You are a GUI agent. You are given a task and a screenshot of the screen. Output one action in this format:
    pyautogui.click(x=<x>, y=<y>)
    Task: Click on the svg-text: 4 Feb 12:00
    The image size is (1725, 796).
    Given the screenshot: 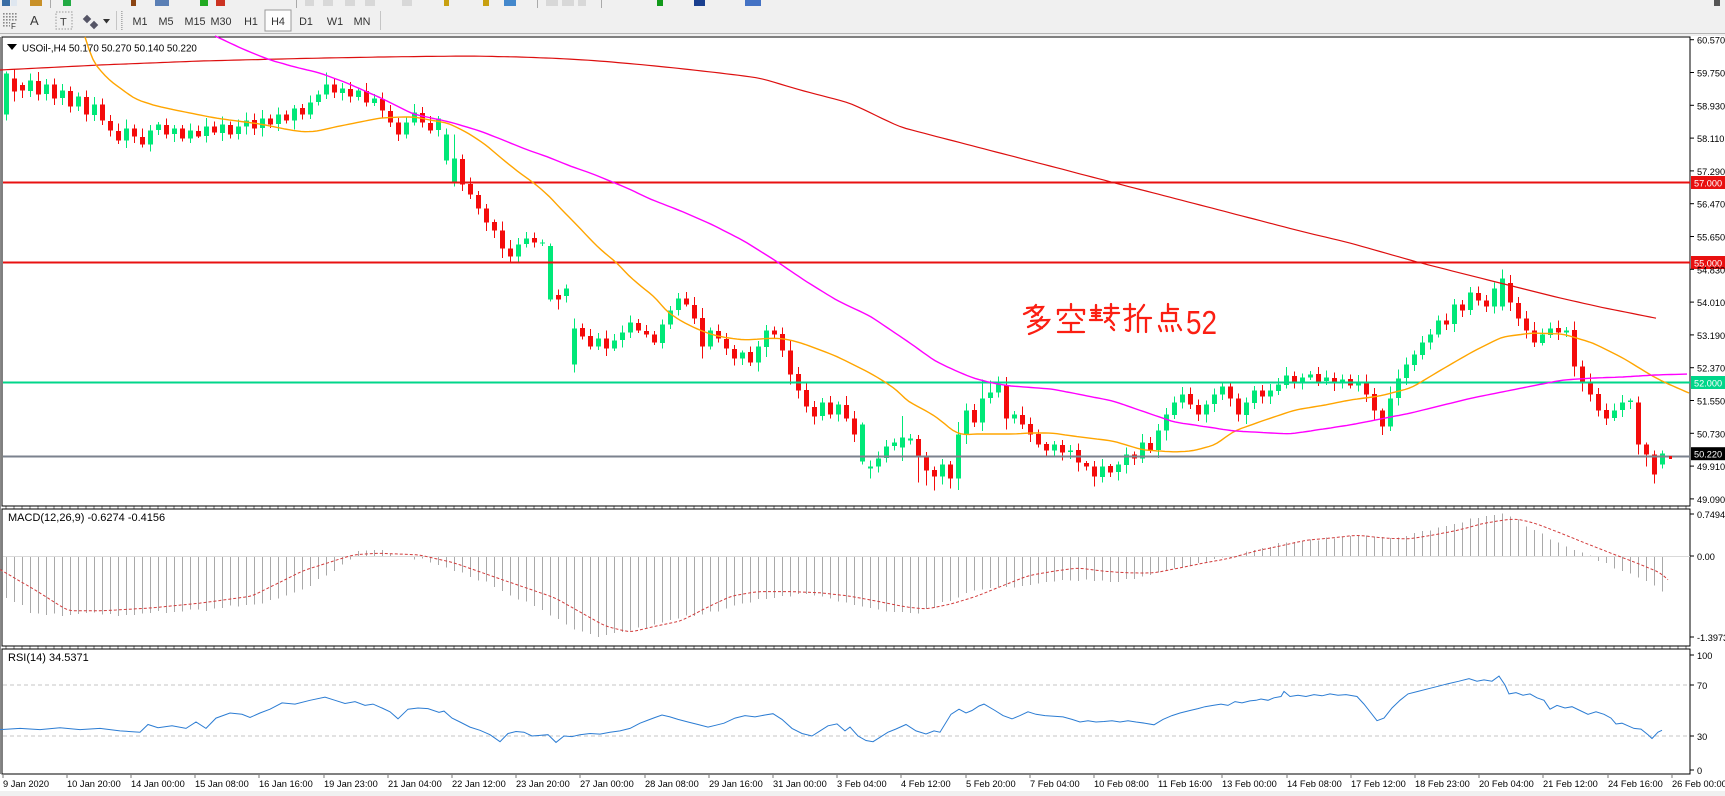 What is the action you would take?
    pyautogui.click(x=926, y=784)
    